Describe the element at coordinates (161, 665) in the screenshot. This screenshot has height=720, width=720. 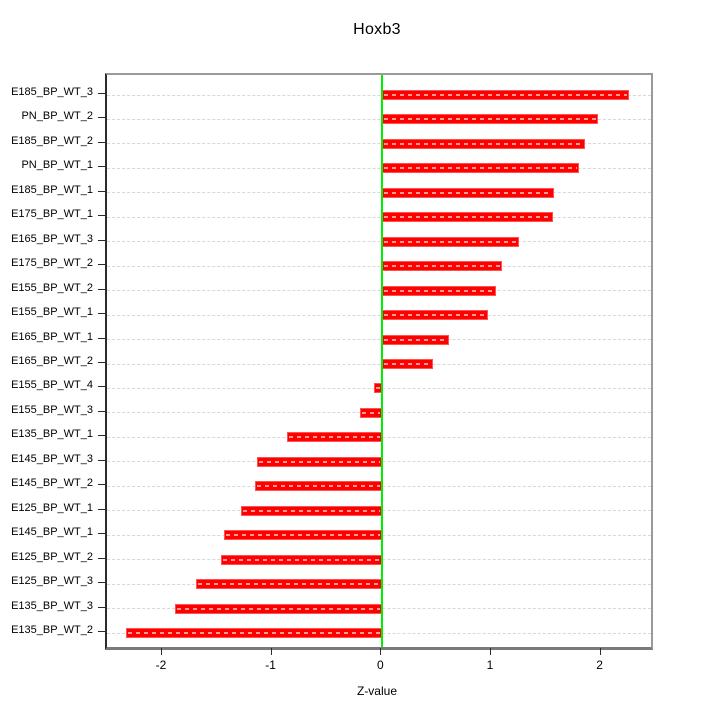
I see `x-axis-tick-label: -2` at that location.